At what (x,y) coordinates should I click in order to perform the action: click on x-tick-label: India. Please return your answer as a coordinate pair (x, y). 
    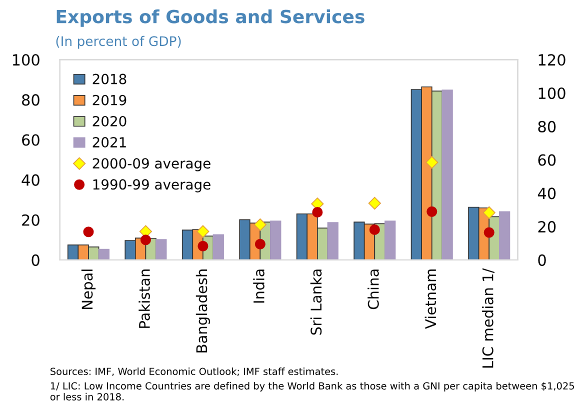
    Looking at the image, I should click on (258, 286).